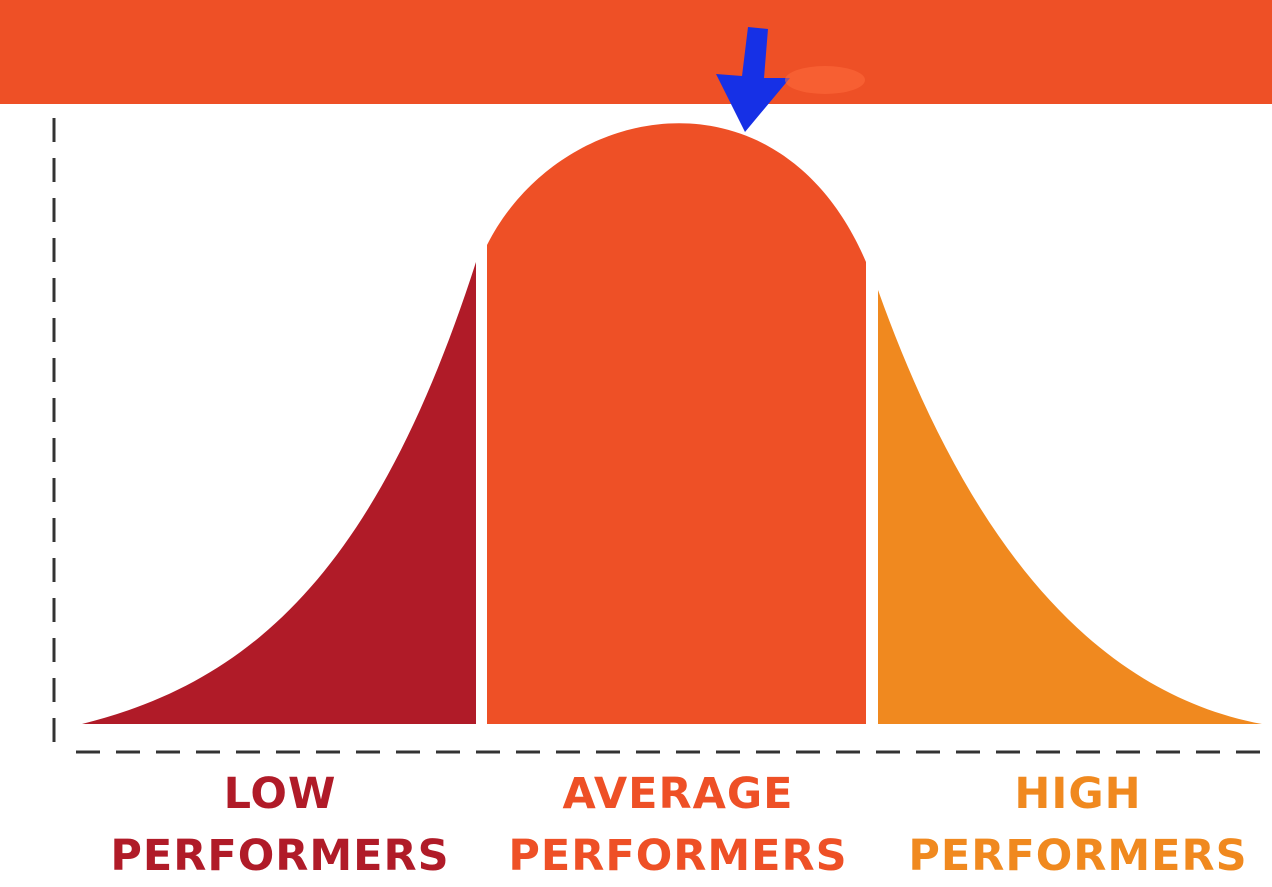 This screenshot has height=887, width=1272. Describe the element at coordinates (678, 856) in the screenshot. I see `average-performers-label-line2: PERFORMERS` at that location.